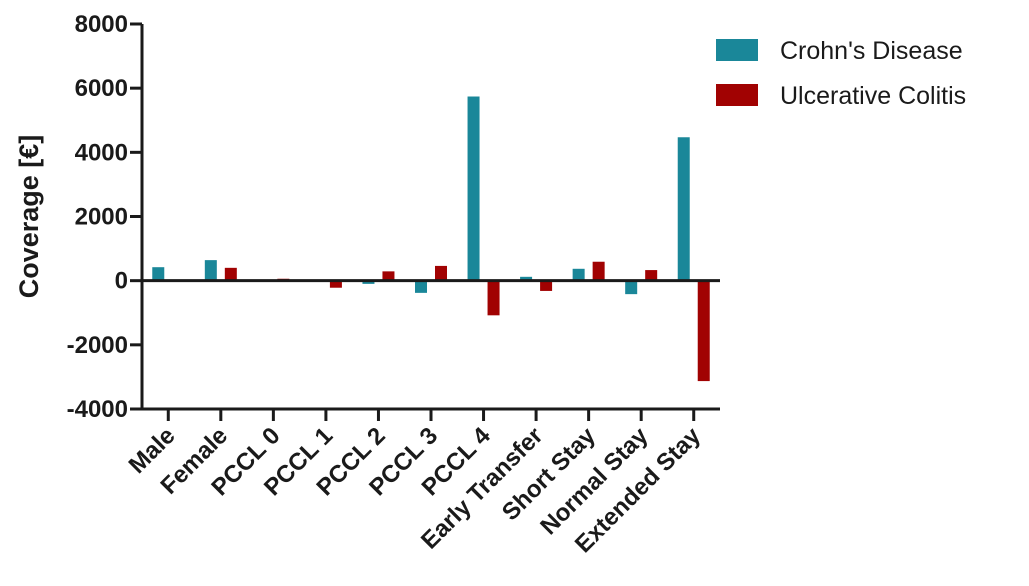 This screenshot has height=586, width=1029. Describe the element at coordinates (873, 96) in the screenshot. I see `legend-label: Ulcerative Colitis` at that location.